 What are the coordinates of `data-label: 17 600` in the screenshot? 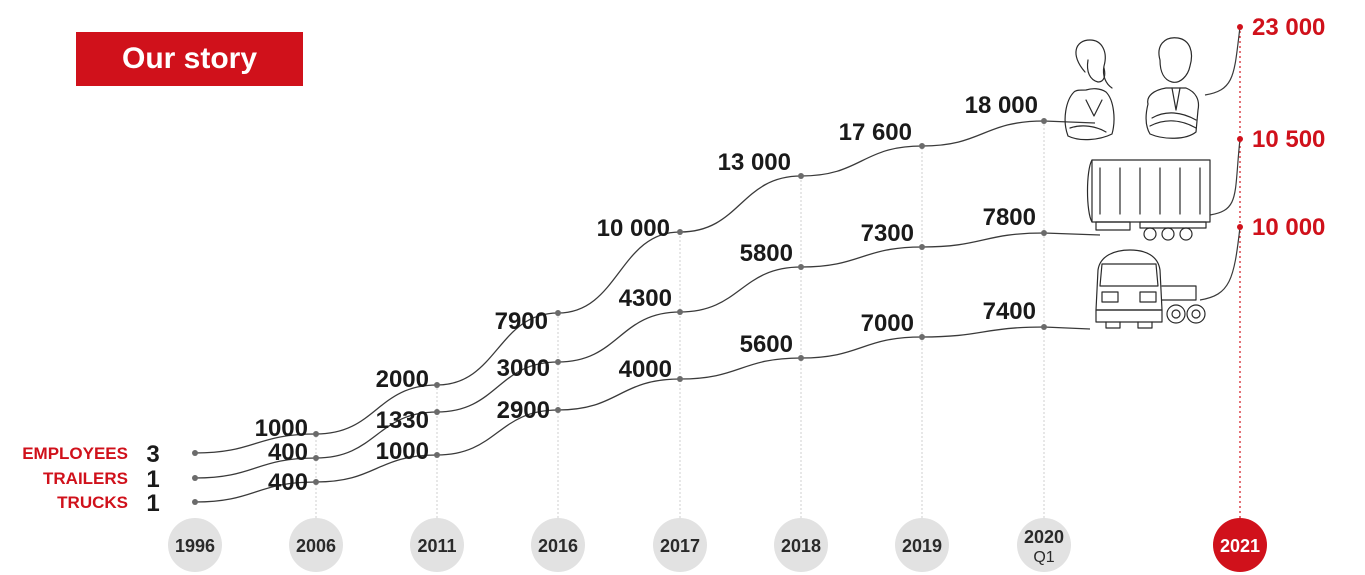 It's located at (875, 132).